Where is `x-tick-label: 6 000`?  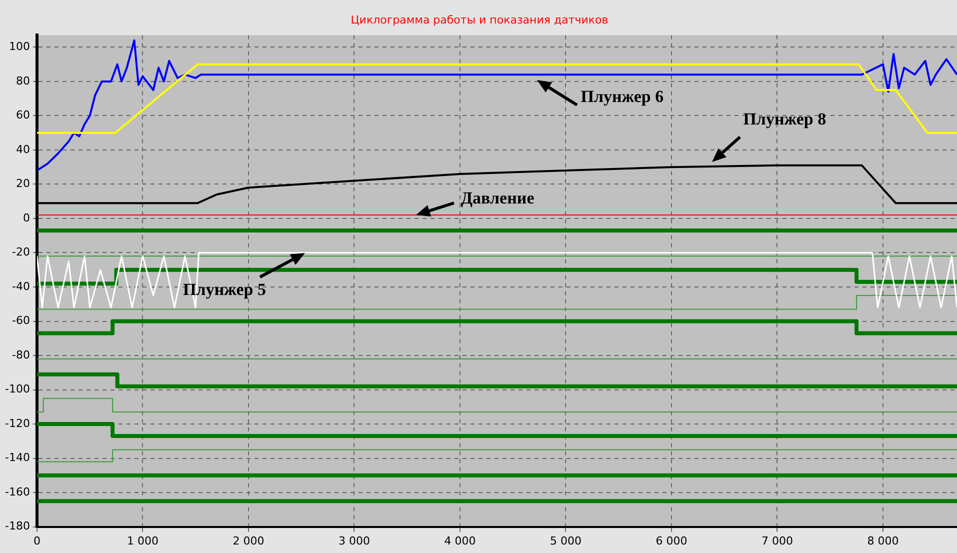
x-tick-label: 6 000 is located at coordinates (672, 541).